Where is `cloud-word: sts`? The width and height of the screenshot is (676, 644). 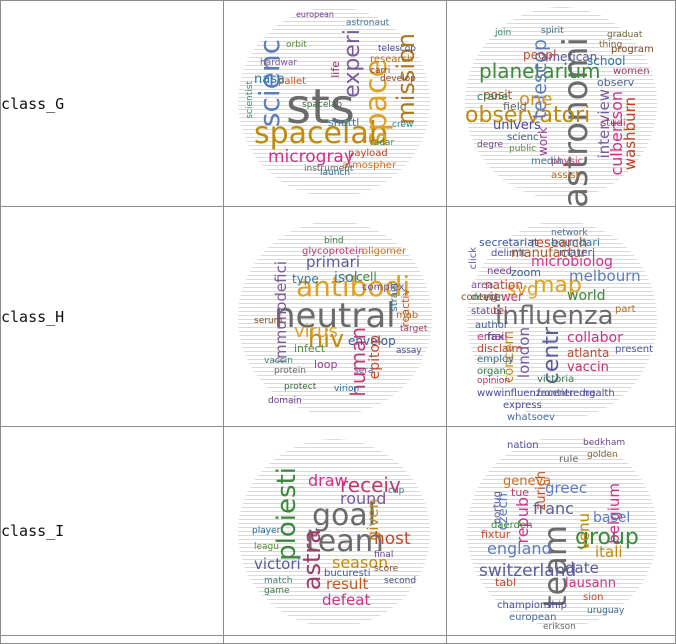 cloud-word: sts is located at coordinates (320, 107).